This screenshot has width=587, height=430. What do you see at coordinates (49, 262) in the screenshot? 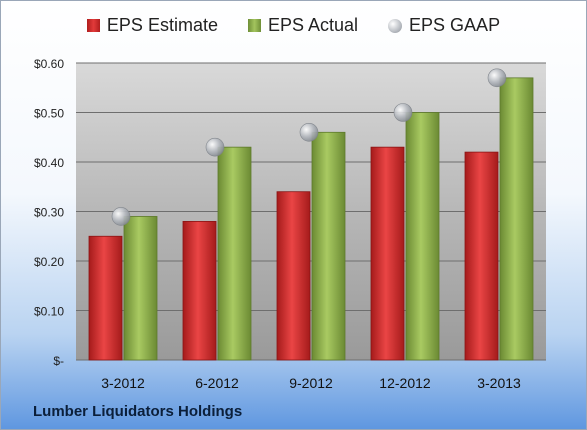
I see `y-tick-label: $0.20` at bounding box center [49, 262].